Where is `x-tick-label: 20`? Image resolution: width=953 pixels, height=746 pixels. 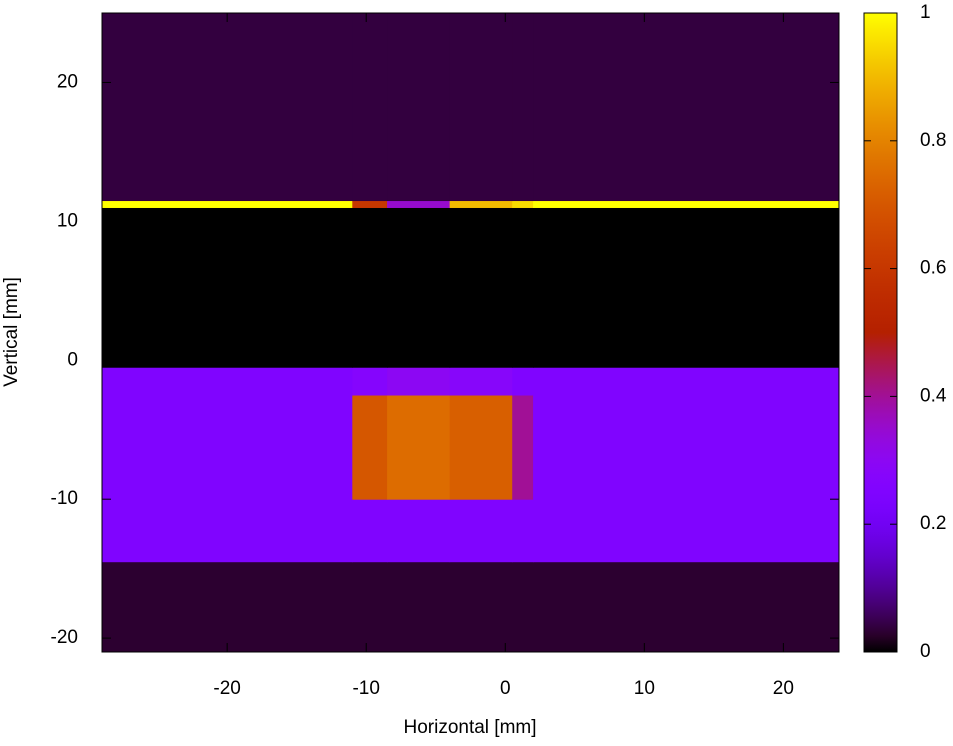
x-tick-label: 20 is located at coordinates (783, 688).